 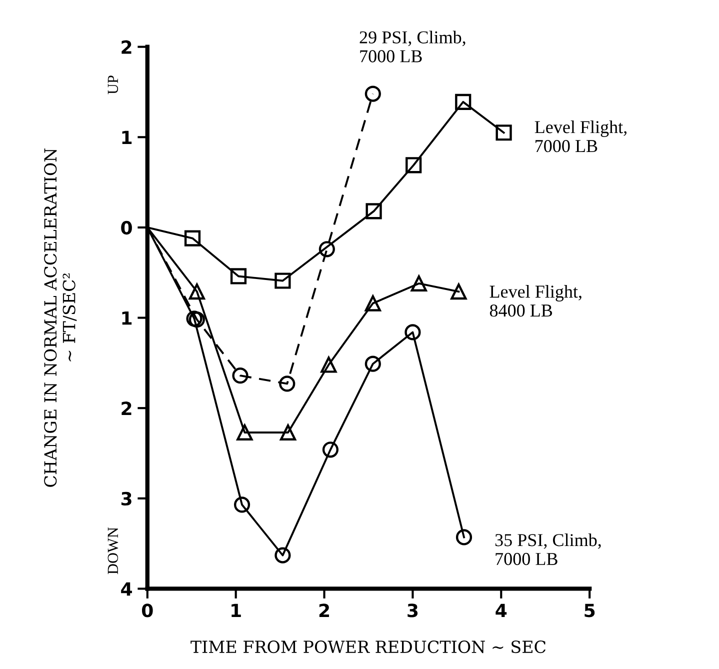 What do you see at coordinates (113, 85) in the screenshot?
I see `text: UP` at bounding box center [113, 85].